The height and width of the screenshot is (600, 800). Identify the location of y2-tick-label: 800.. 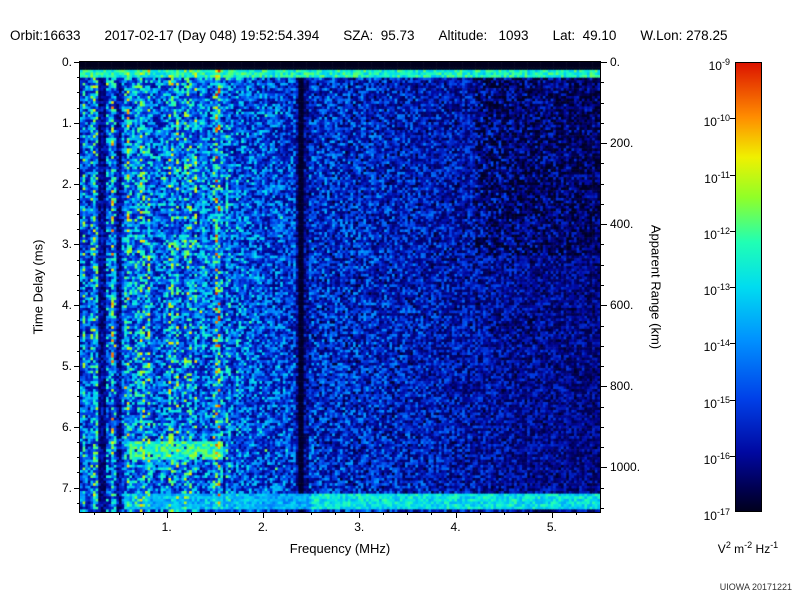
(622, 386).